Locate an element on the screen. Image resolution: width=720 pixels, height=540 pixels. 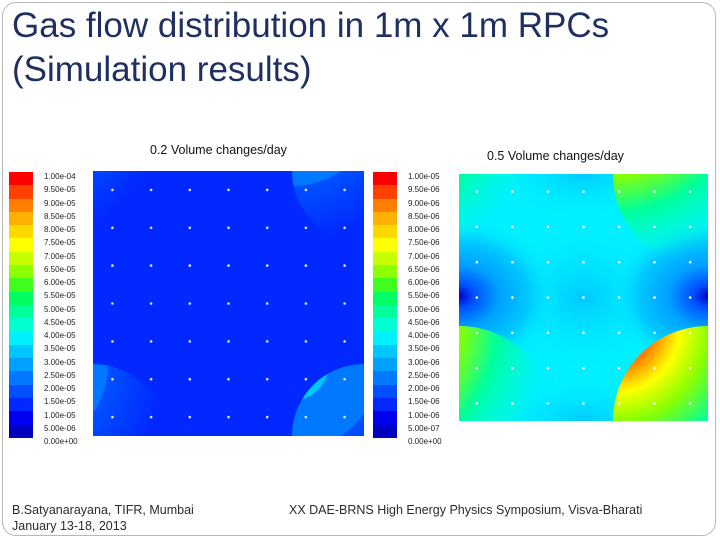
scale-label: 1.50e-05 is located at coordinates (60, 402).